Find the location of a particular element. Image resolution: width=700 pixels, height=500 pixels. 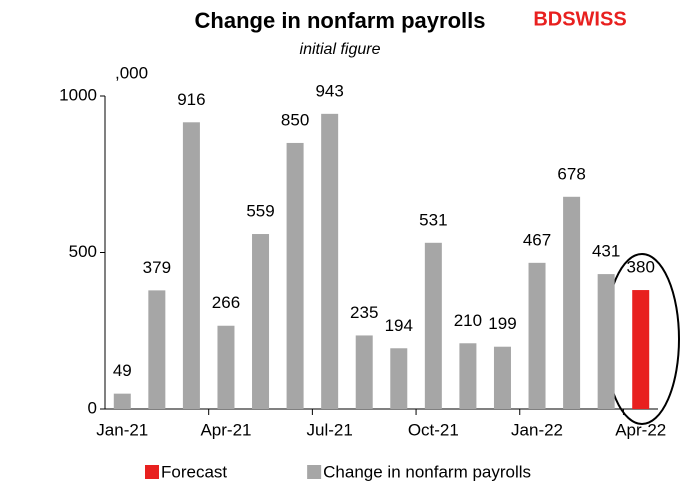

data-label: 467 is located at coordinates (537, 239).